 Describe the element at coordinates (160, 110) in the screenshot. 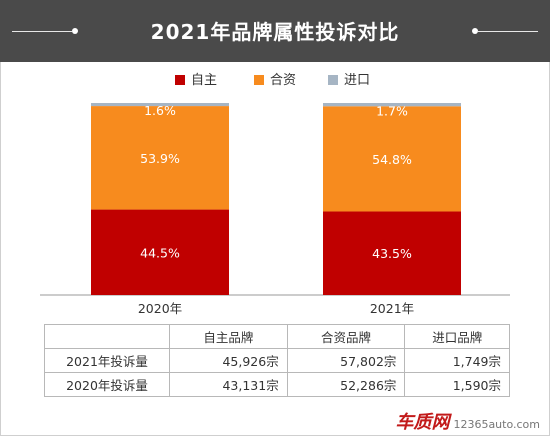

I see `data-label: 1.6%` at that location.